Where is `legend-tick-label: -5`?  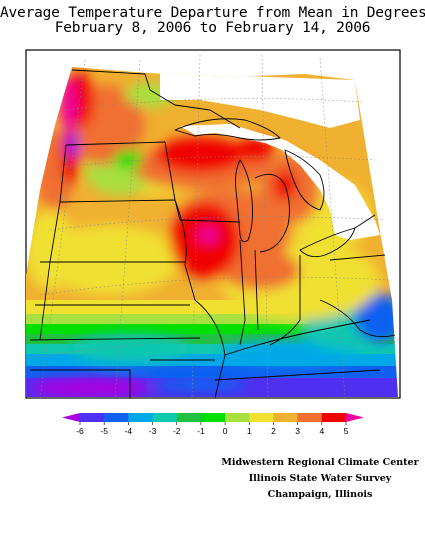
legend-tick-label: -5 is located at coordinates (104, 431).